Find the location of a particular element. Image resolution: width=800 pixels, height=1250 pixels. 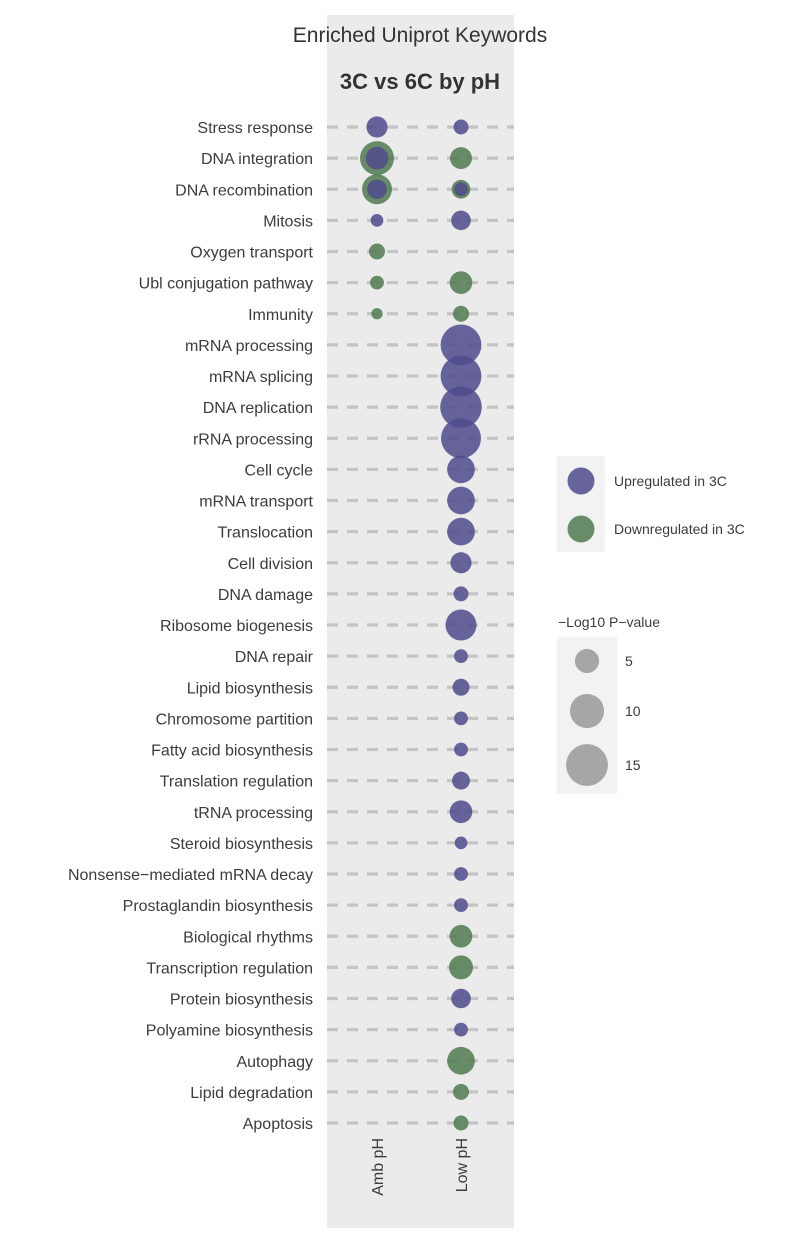

y-tick-label: mRNA processing is located at coordinates (249, 346).